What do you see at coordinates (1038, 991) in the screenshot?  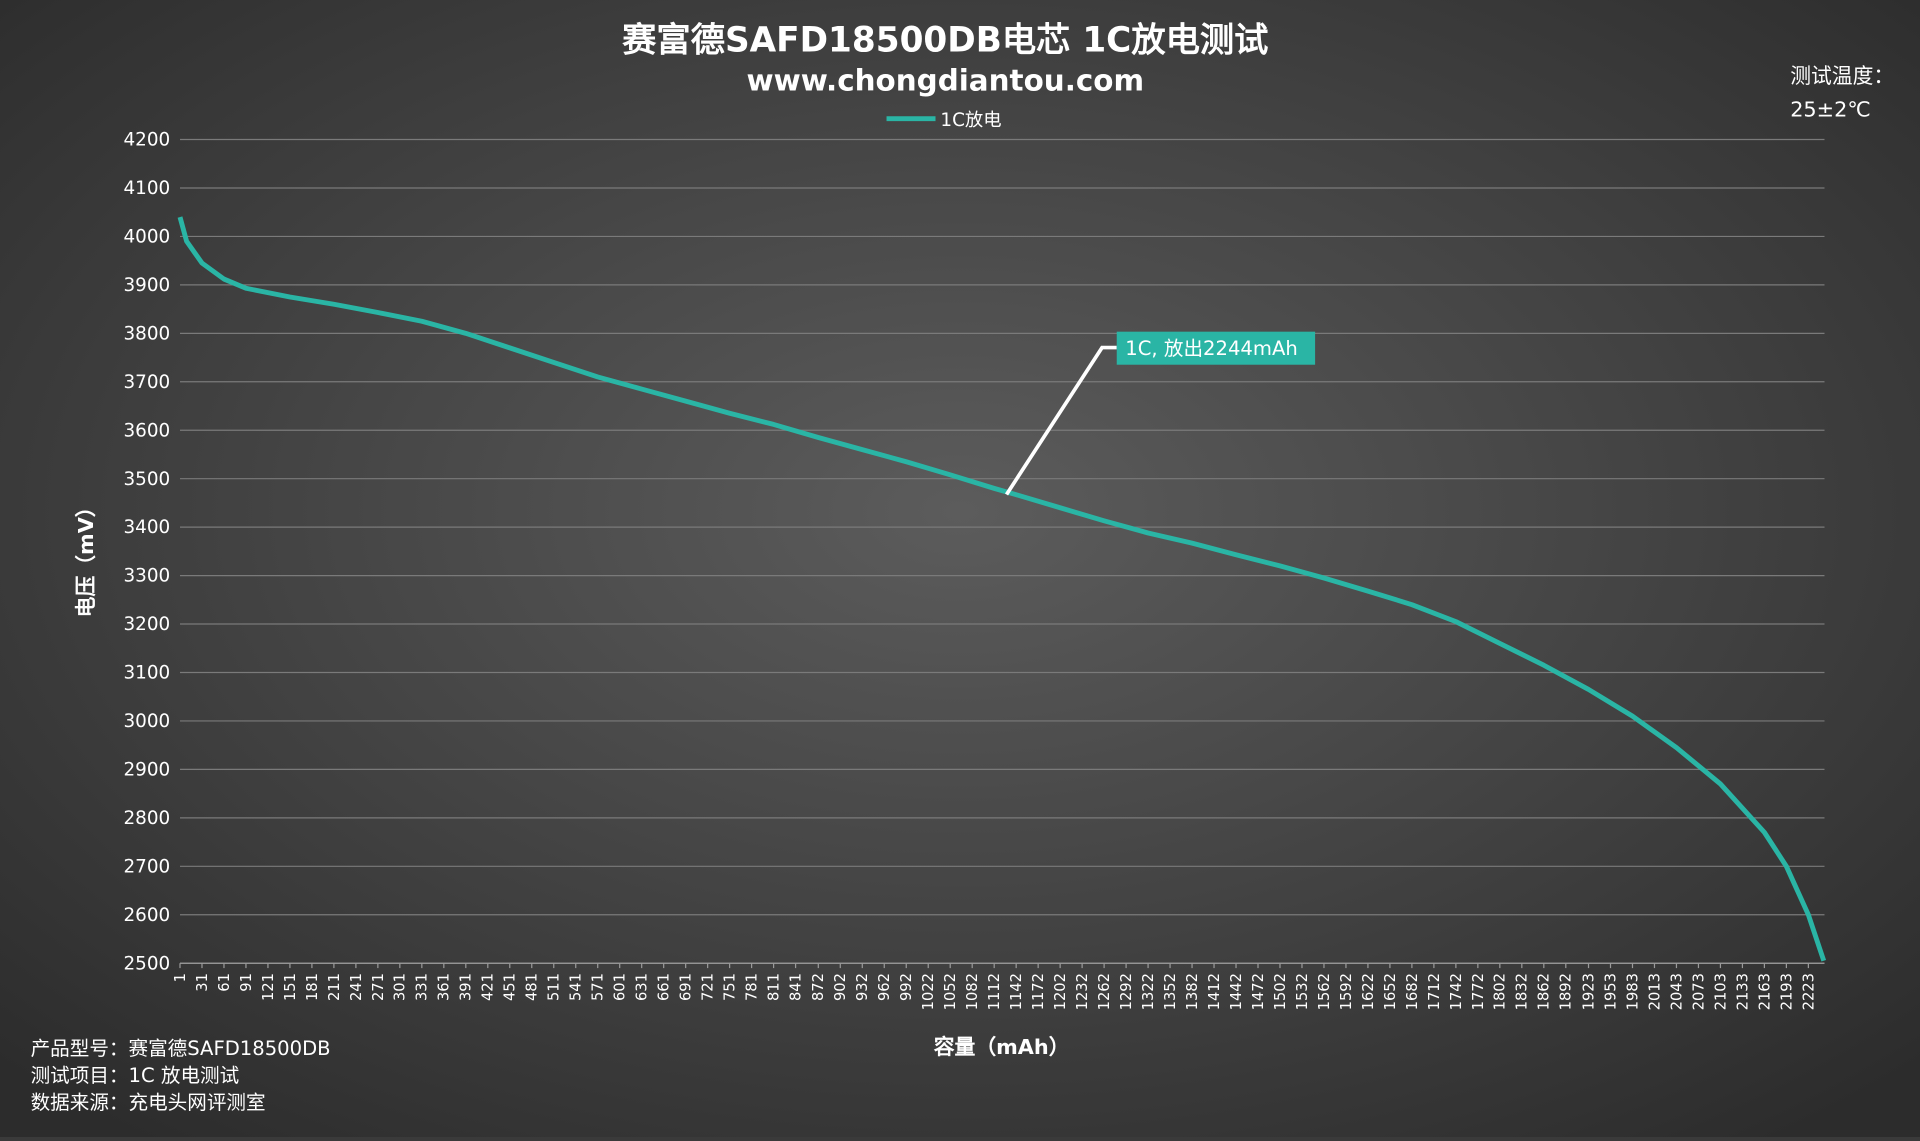 I see `x-tick-label: 1172` at bounding box center [1038, 991].